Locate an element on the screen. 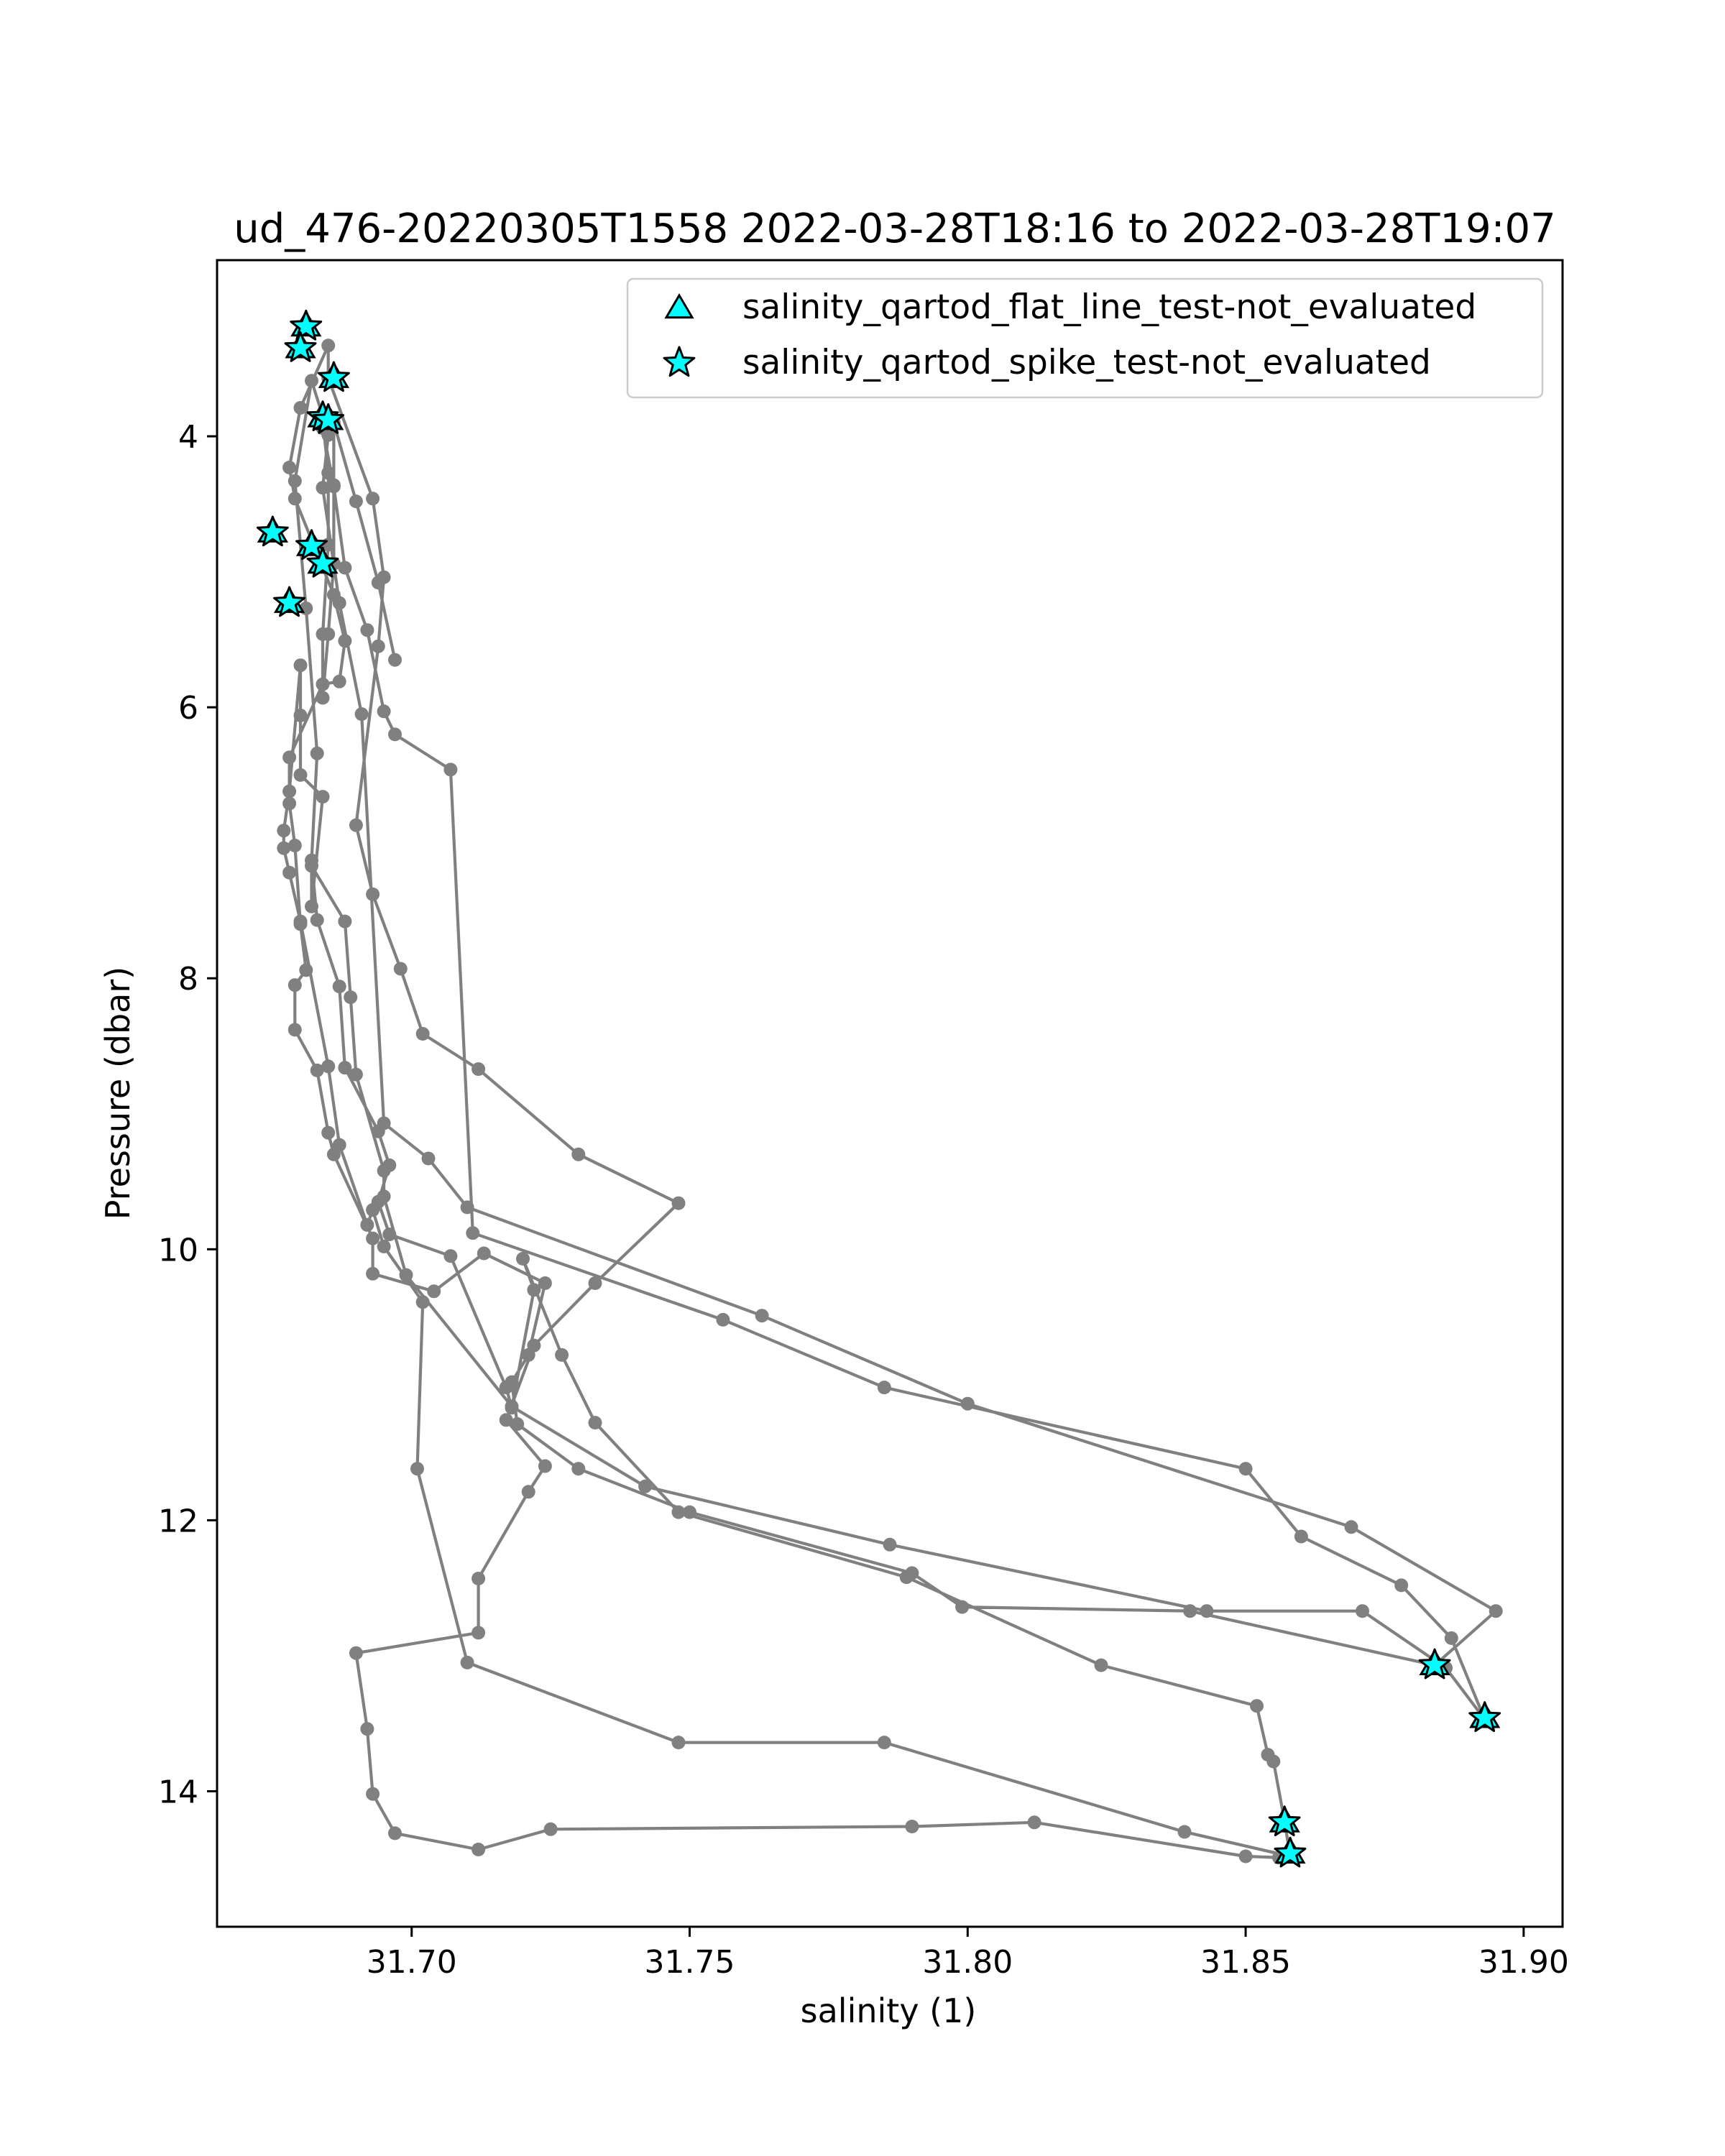 The height and width of the screenshot is (2156, 1725). x-tick-label: 31.80 is located at coordinates (967, 1963).